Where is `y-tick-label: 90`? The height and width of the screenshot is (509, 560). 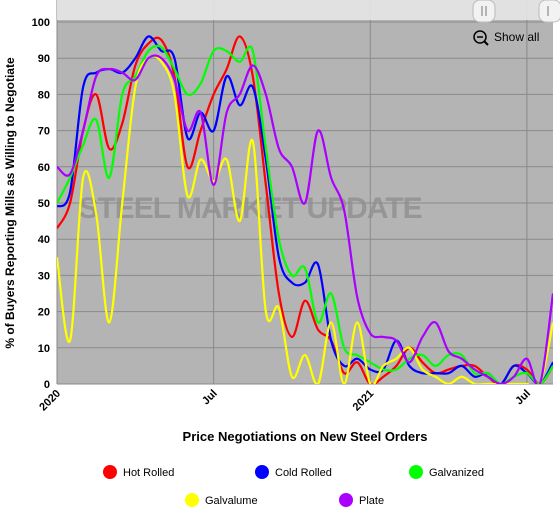
y-tick-label: 90 is located at coordinates (44, 59).